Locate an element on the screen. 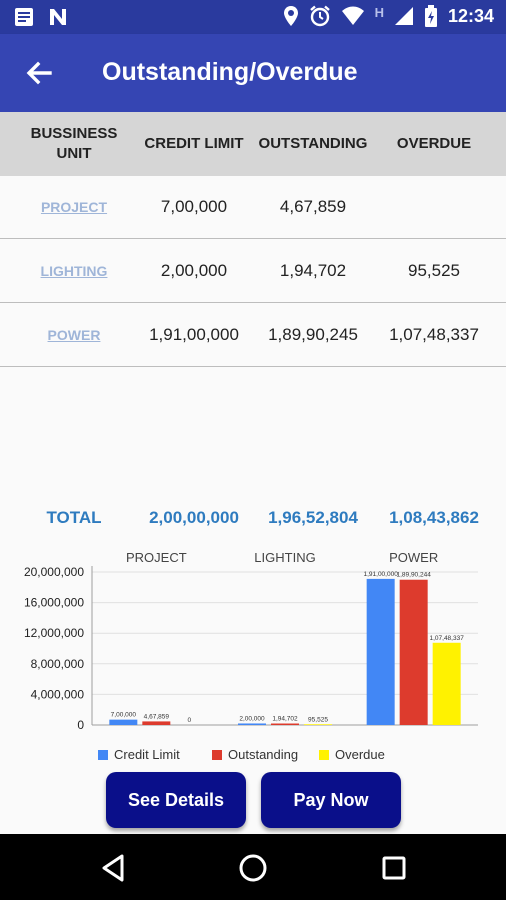 The height and width of the screenshot is (900, 506). bar-value-label: 1,89,90,244 is located at coordinates (413, 575).